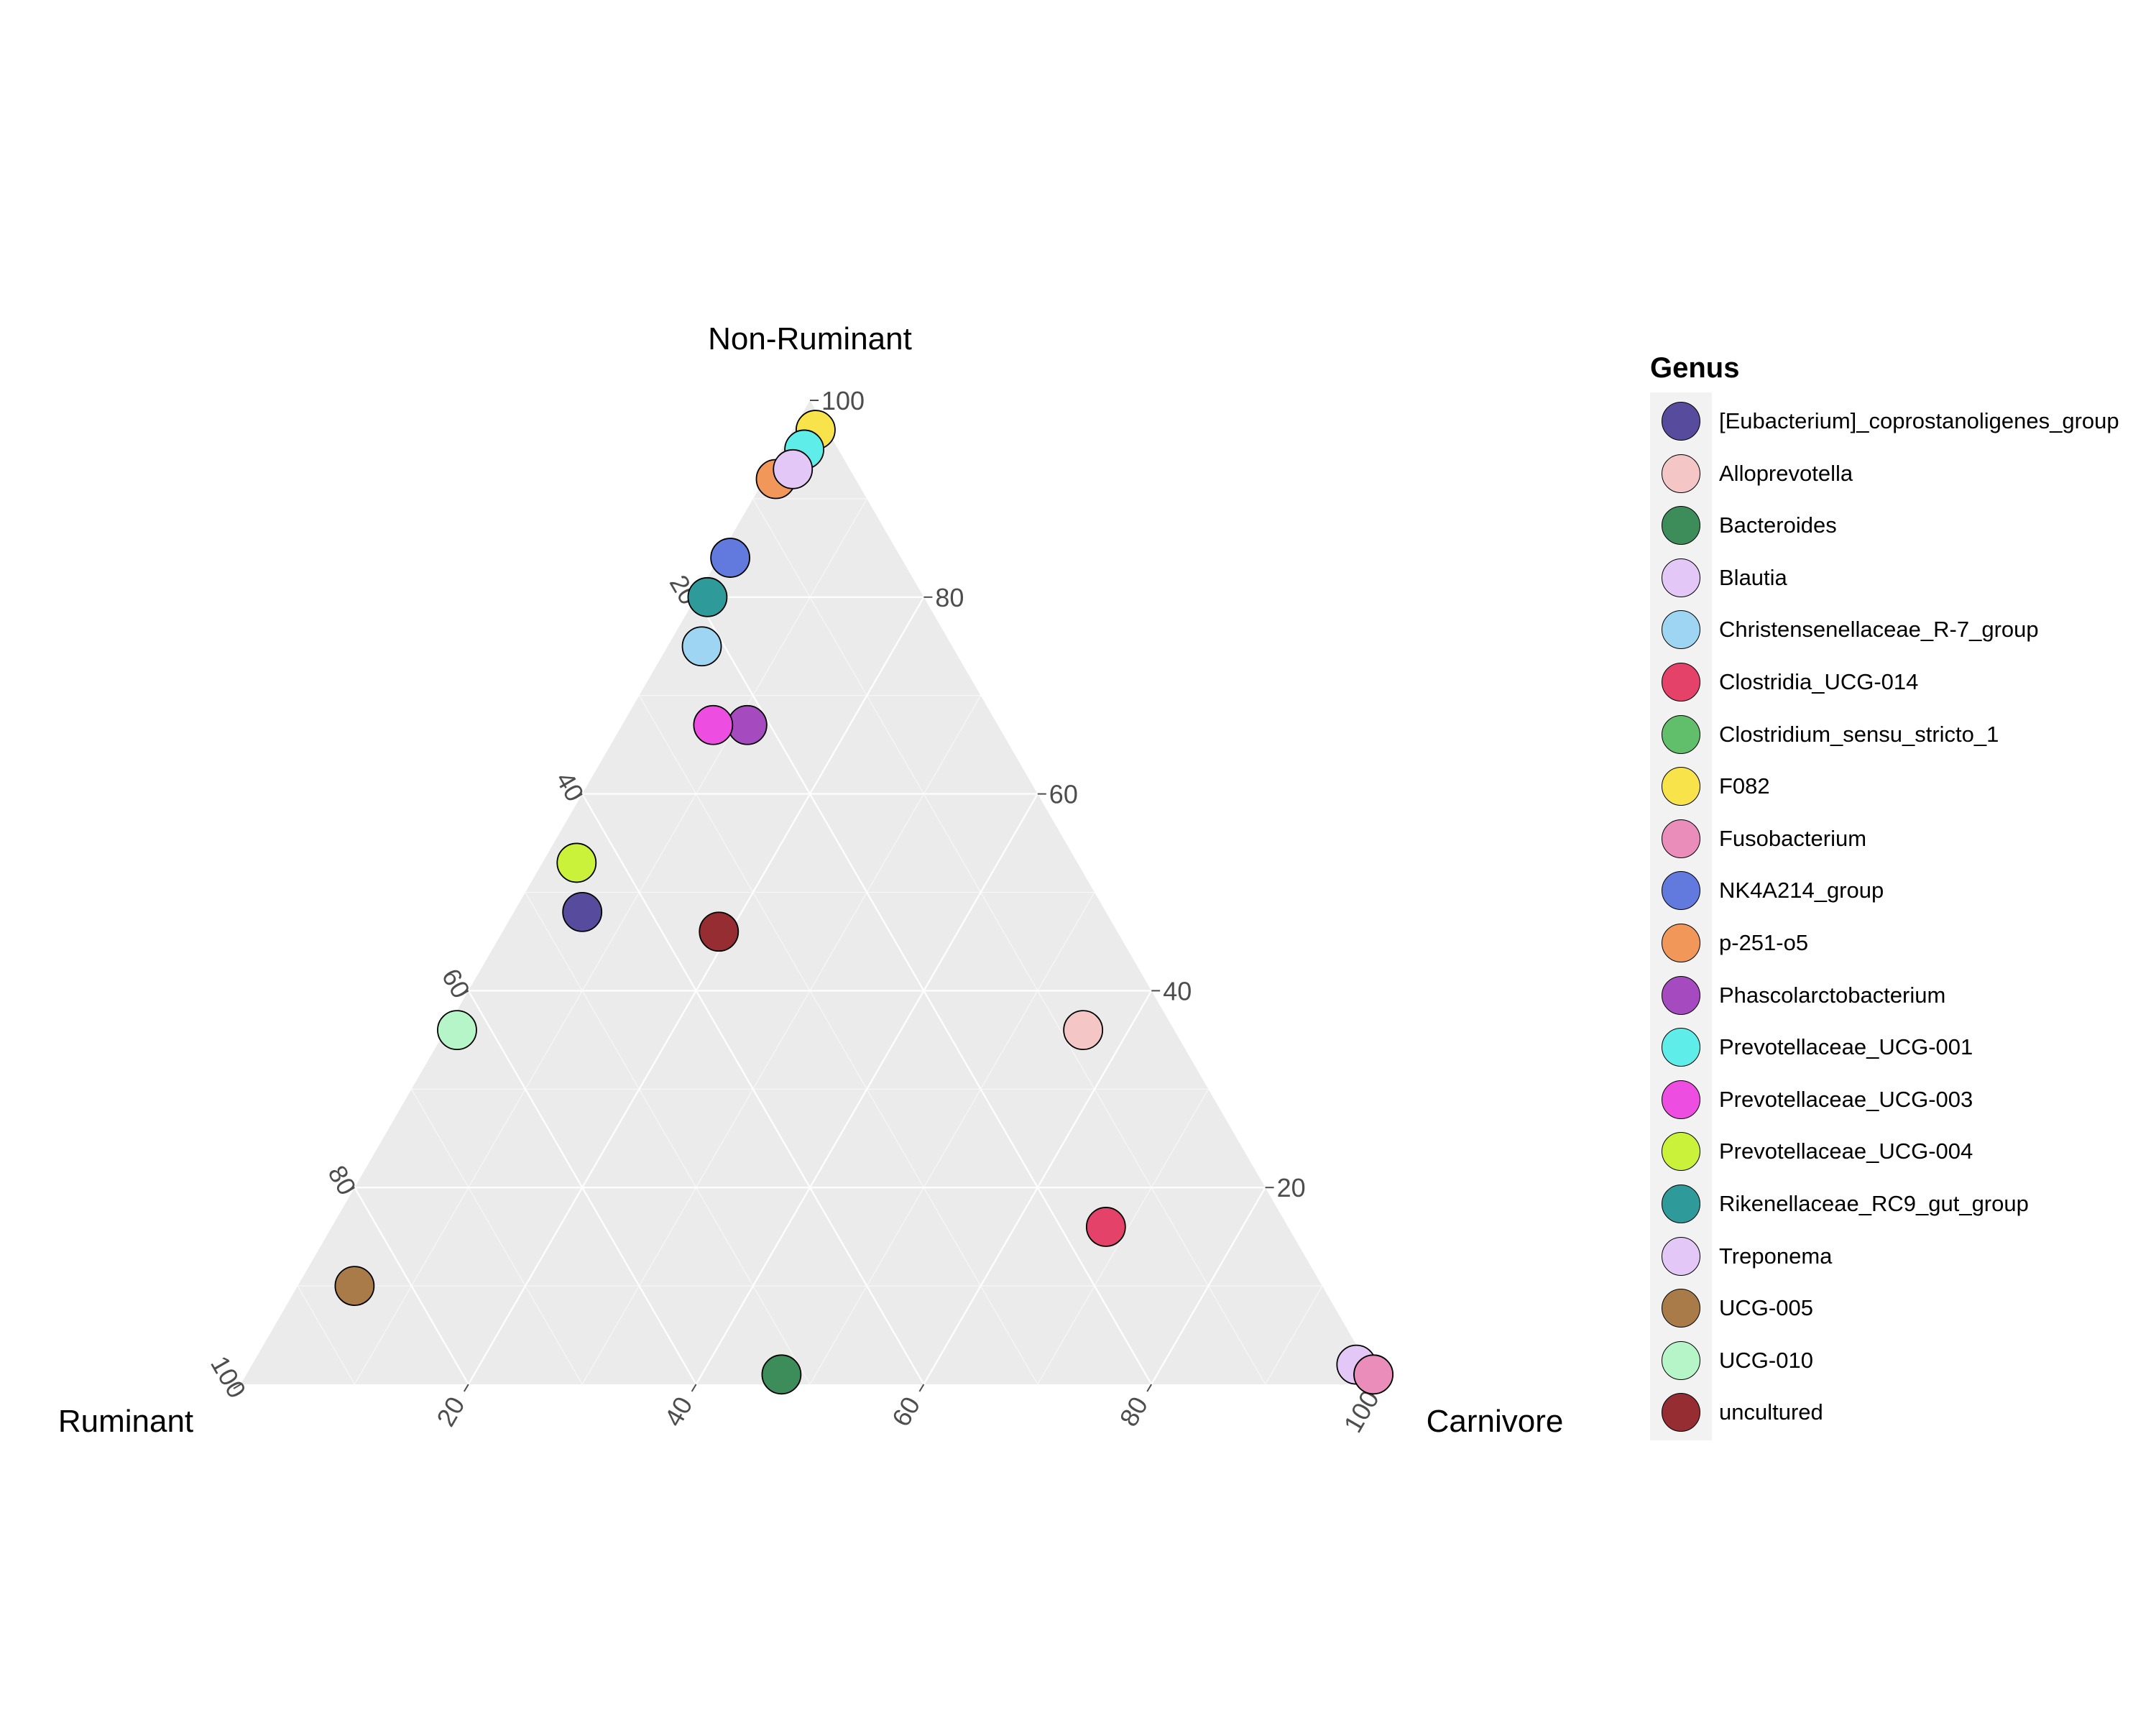 Image resolution: width=2156 pixels, height=1725 pixels. I want to click on legend-label: Clostridium_sensu_stricto_1, so click(1859, 734).